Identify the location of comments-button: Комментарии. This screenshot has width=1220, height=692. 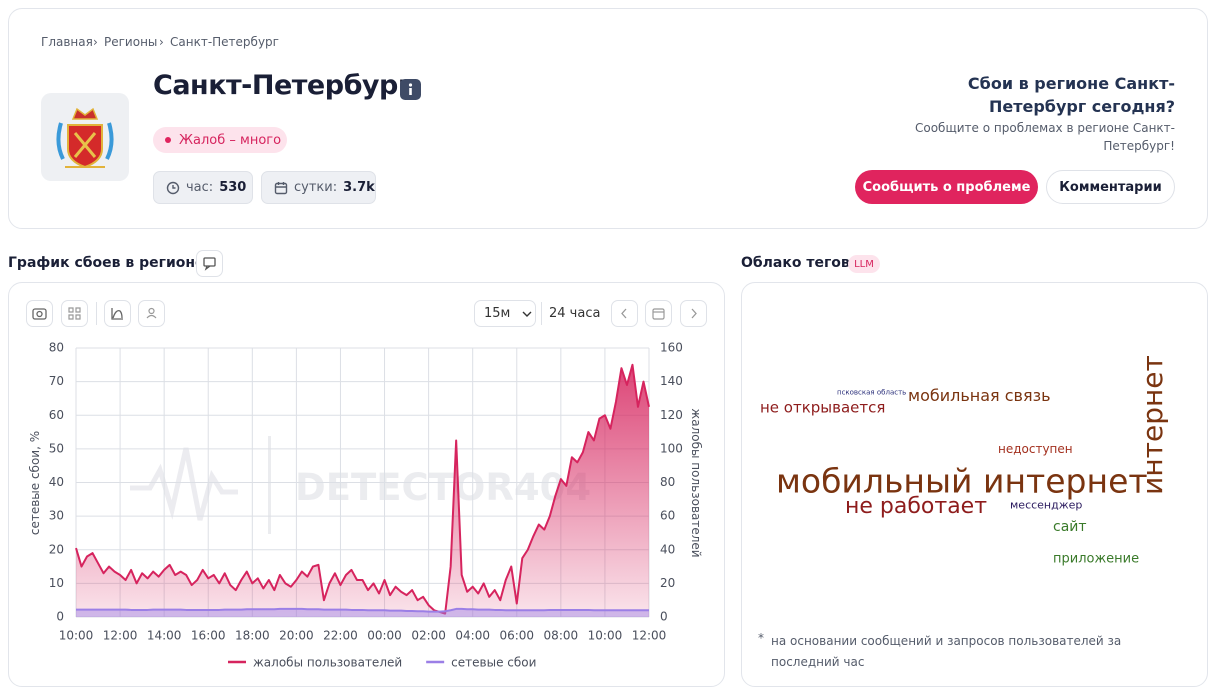
(1110, 187).